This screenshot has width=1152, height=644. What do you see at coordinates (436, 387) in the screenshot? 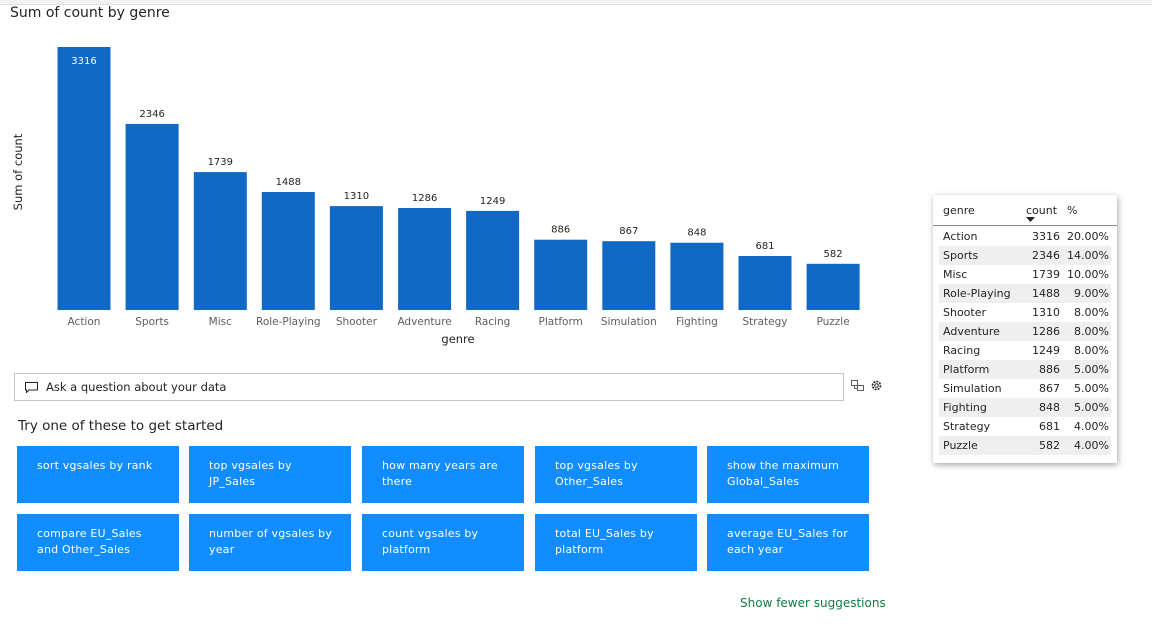
I see `qa-input` at bounding box center [436, 387].